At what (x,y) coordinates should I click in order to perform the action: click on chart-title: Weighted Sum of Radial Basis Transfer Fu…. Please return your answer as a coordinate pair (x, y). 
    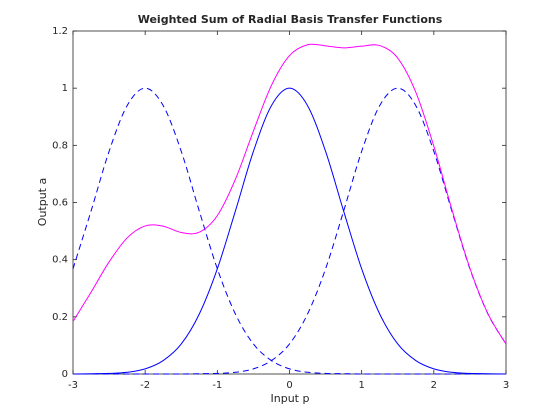
    Looking at the image, I should click on (290, 19).